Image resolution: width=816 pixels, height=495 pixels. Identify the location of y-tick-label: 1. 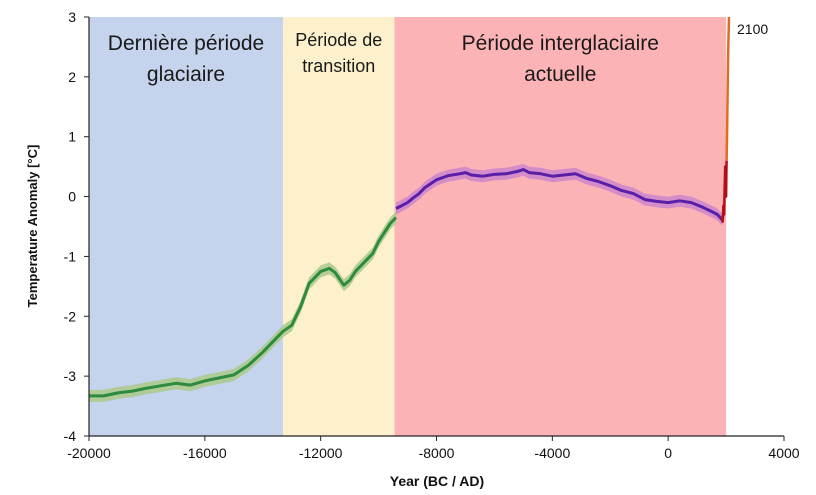
(72, 137).